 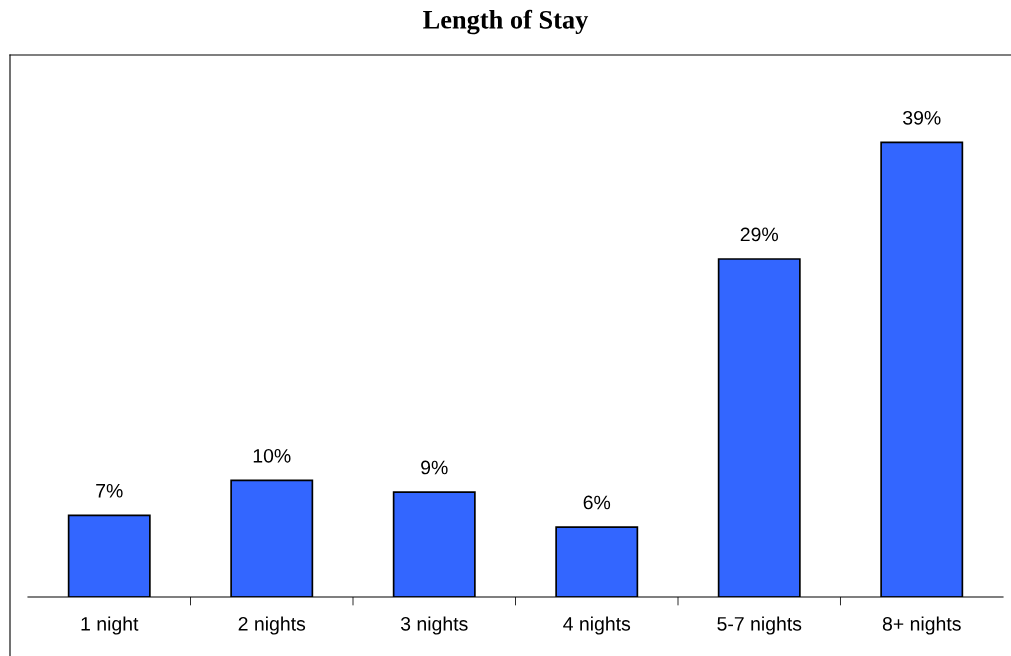 What do you see at coordinates (110, 625) in the screenshot?
I see `x-tick-label: 1 night` at bounding box center [110, 625].